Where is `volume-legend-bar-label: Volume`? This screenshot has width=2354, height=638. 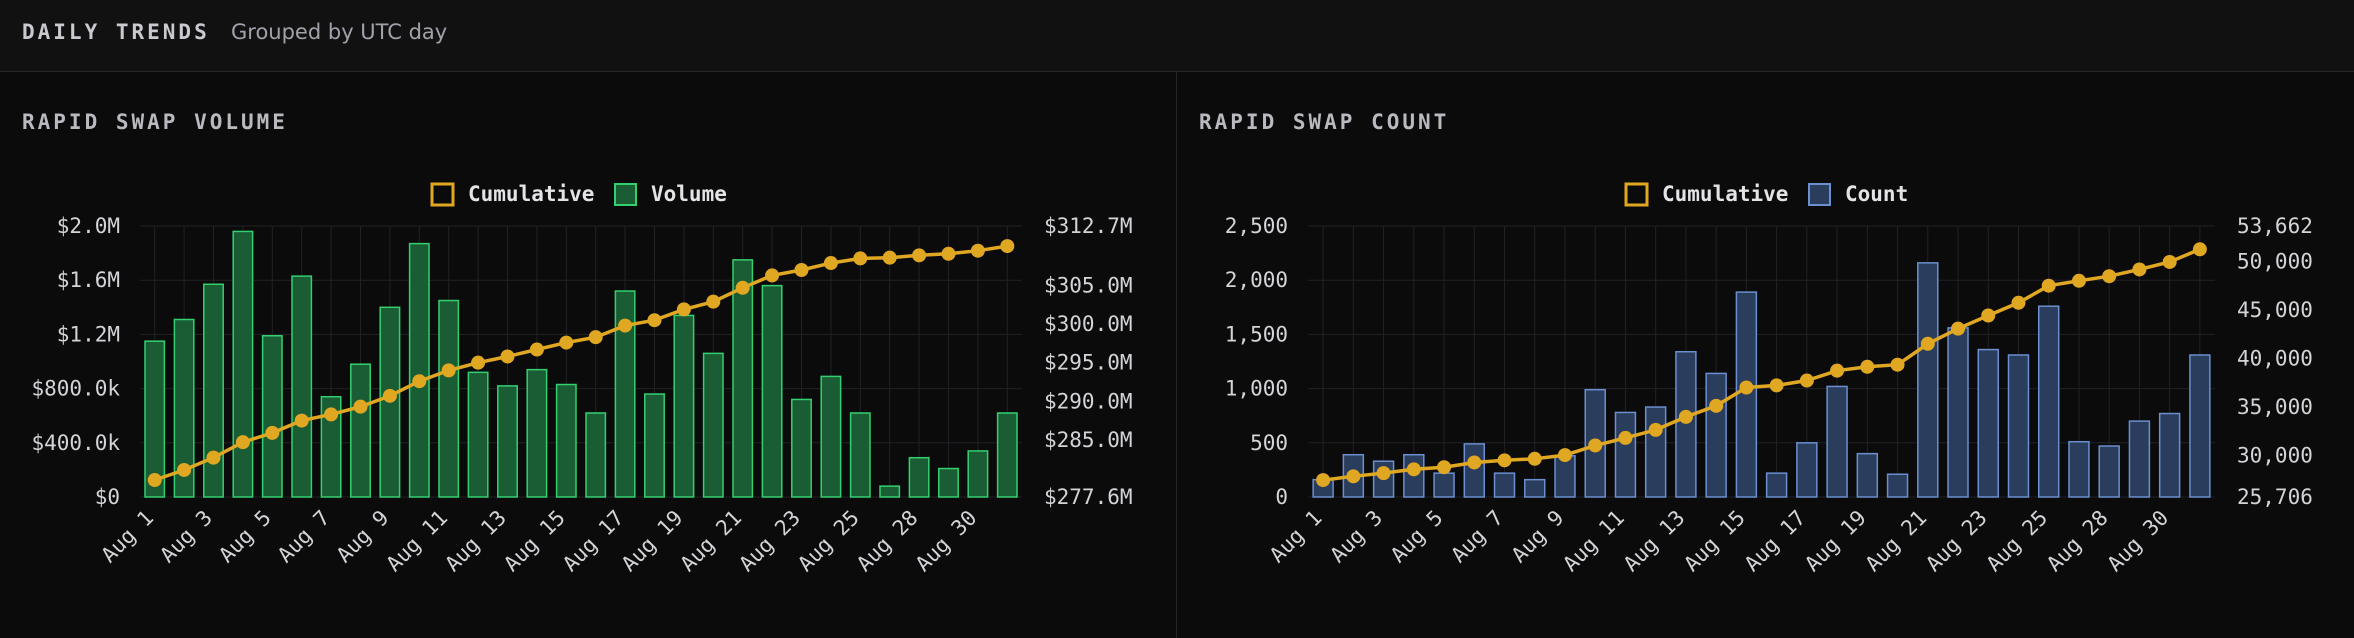
volume-legend-bar-label: Volume is located at coordinates (689, 194).